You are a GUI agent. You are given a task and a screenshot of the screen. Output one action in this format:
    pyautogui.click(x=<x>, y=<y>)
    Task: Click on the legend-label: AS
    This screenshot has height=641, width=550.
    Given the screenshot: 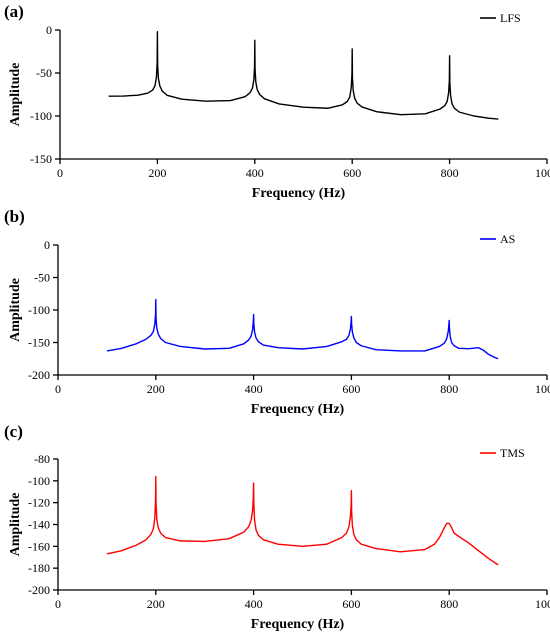 What is the action you would take?
    pyautogui.click(x=507, y=239)
    